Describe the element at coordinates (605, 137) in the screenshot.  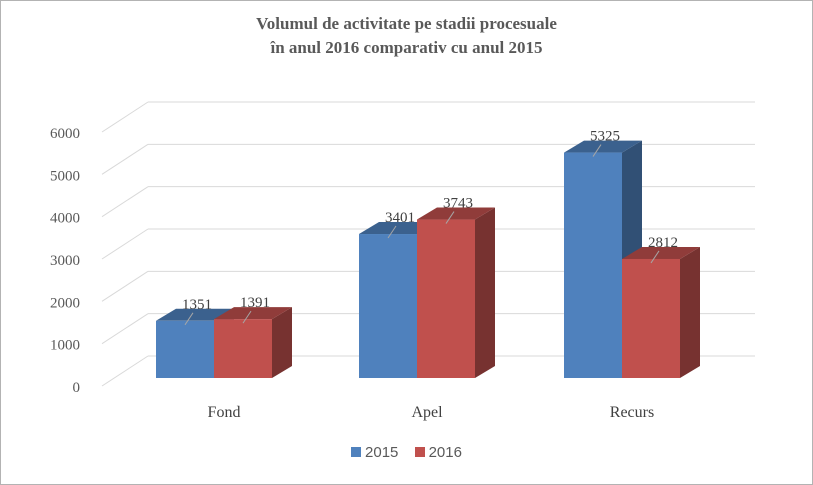
I see `data-label: 5325` at that location.